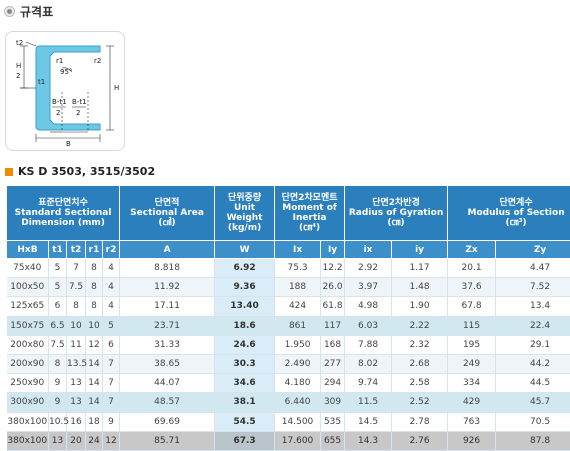 This screenshot has height=451, width=570. Describe the element at coordinates (167, 287) in the screenshot. I see `table-cell: 11.92` at that location.